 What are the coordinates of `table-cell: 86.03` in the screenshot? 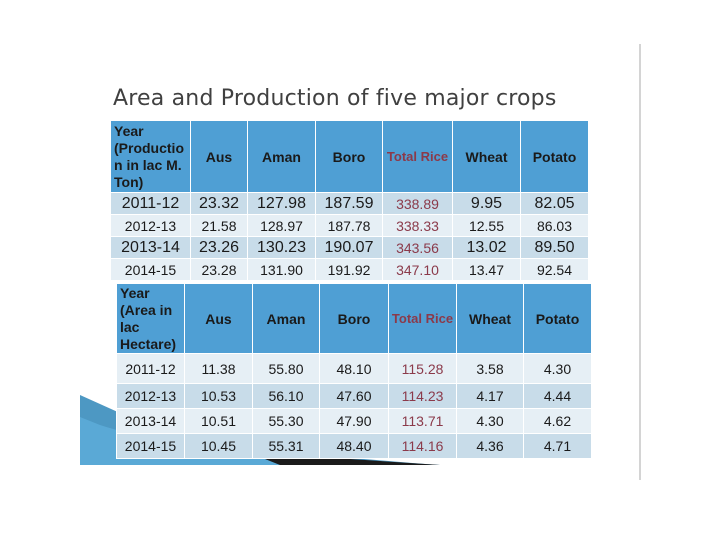 It's located at (554, 225).